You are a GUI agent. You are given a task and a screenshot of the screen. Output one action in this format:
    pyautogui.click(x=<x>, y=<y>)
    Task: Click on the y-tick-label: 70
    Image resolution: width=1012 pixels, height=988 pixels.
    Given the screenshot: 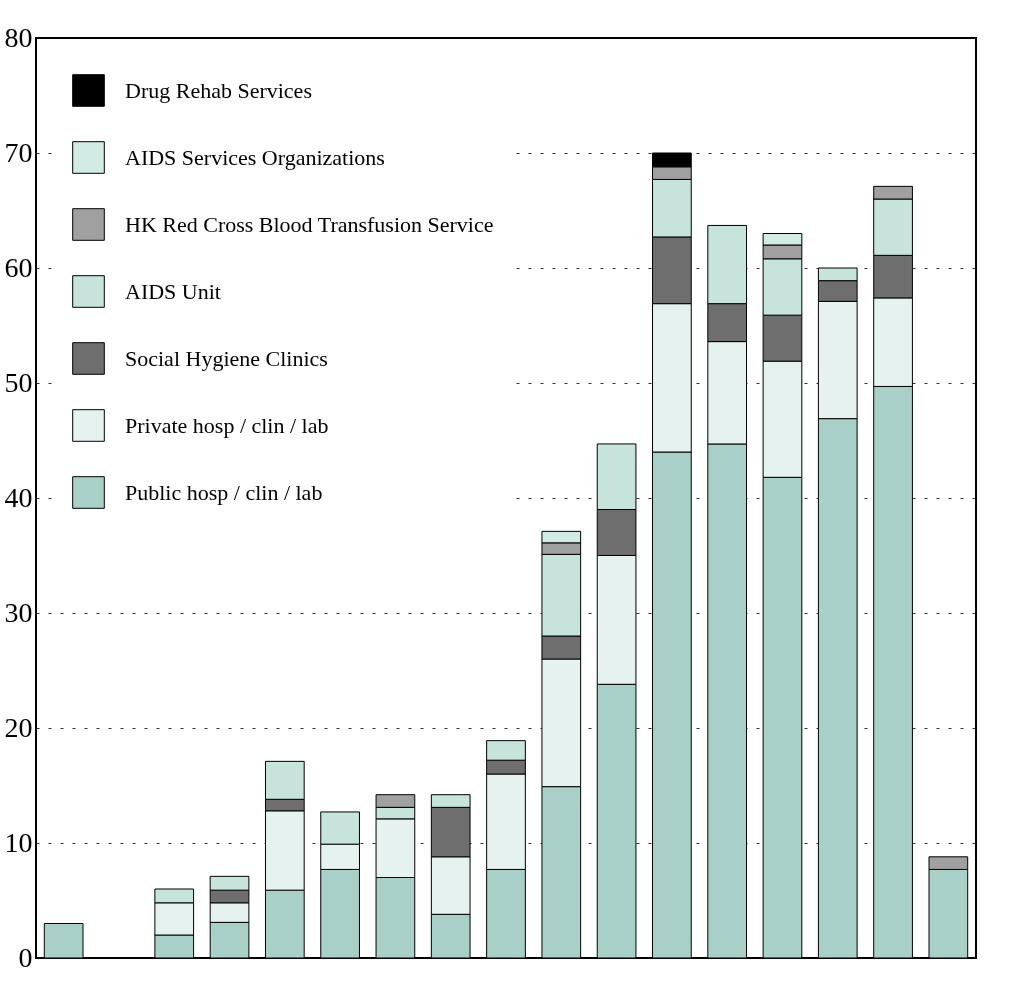 What is the action you would take?
    pyautogui.click(x=18, y=152)
    